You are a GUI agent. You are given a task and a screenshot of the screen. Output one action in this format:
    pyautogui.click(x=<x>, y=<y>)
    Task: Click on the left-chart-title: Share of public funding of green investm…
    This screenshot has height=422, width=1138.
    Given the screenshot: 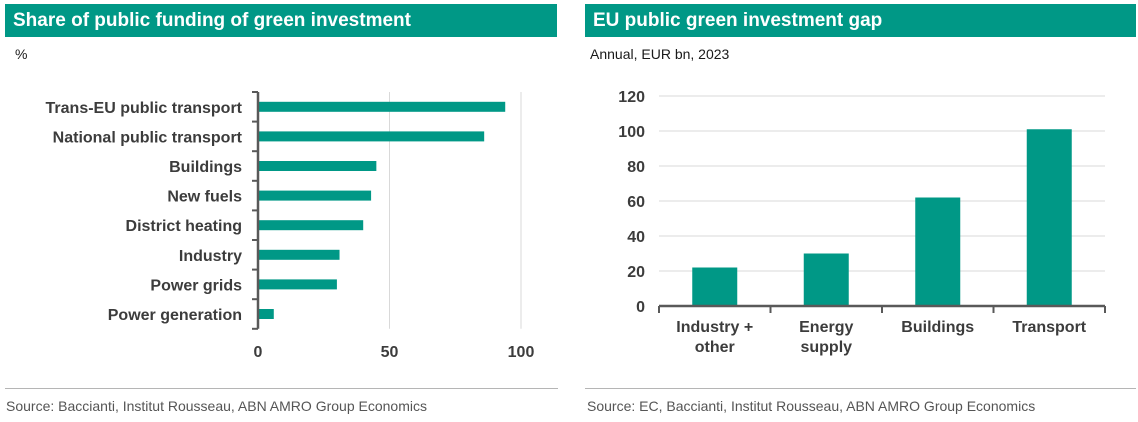 What is the action you would take?
    pyautogui.click(x=281, y=20)
    